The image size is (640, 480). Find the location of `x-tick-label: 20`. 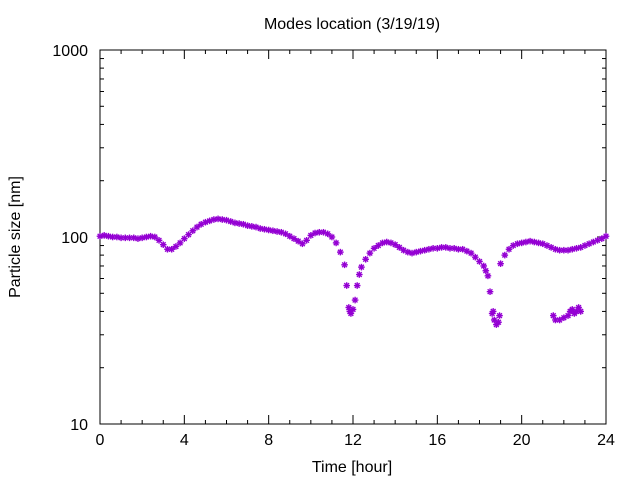

x-tick-label: 20 is located at coordinates (522, 440).